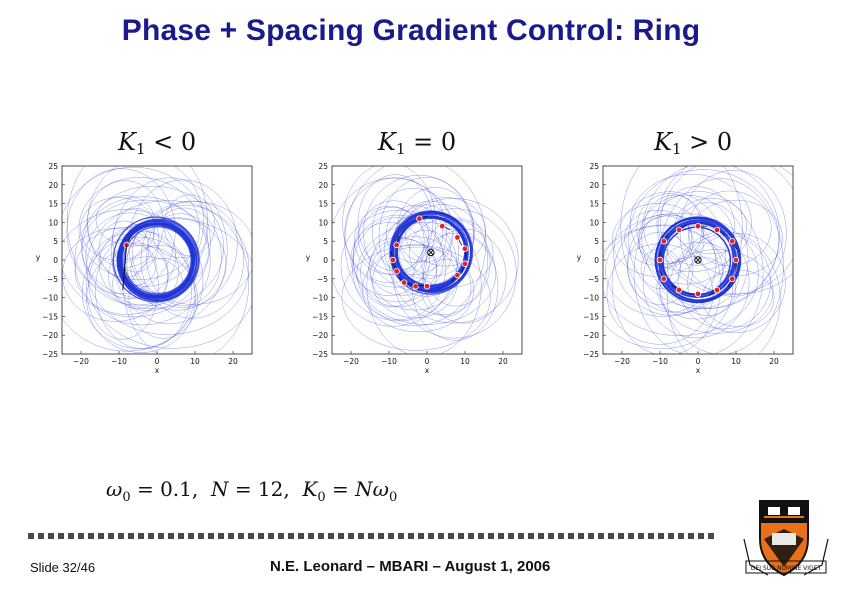  What do you see at coordinates (372, 536) in the screenshot?
I see `footer-divider` at bounding box center [372, 536].